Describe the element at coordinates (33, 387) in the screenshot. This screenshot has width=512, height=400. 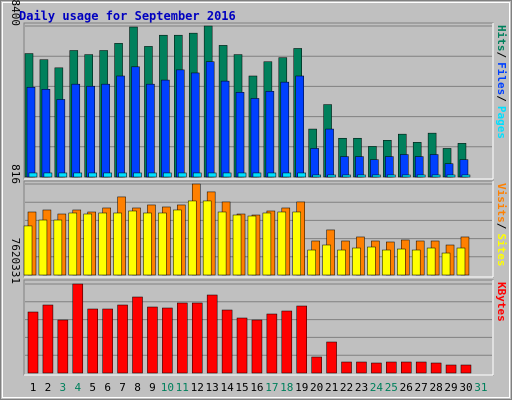
I see `x-tick-label: 1` at that location.